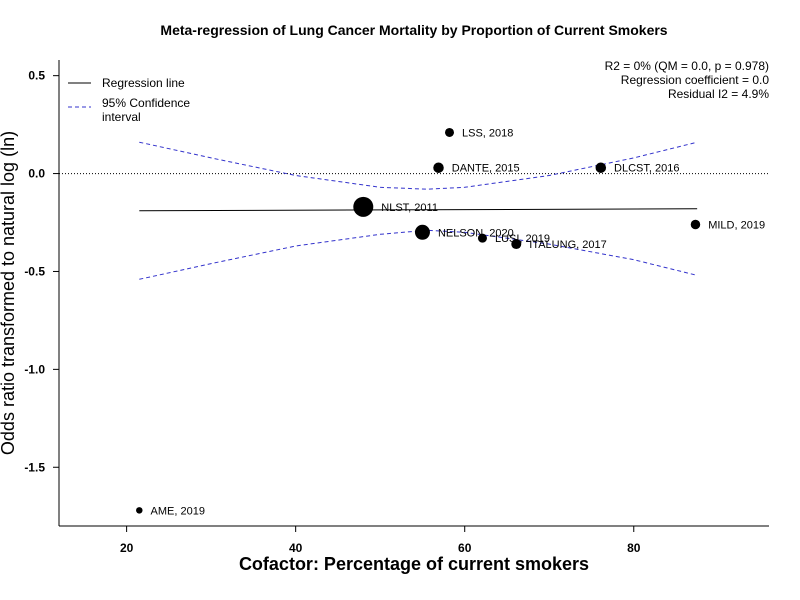 The height and width of the screenshot is (600, 800). I want to click on x-tick-label: 20, so click(127, 548).